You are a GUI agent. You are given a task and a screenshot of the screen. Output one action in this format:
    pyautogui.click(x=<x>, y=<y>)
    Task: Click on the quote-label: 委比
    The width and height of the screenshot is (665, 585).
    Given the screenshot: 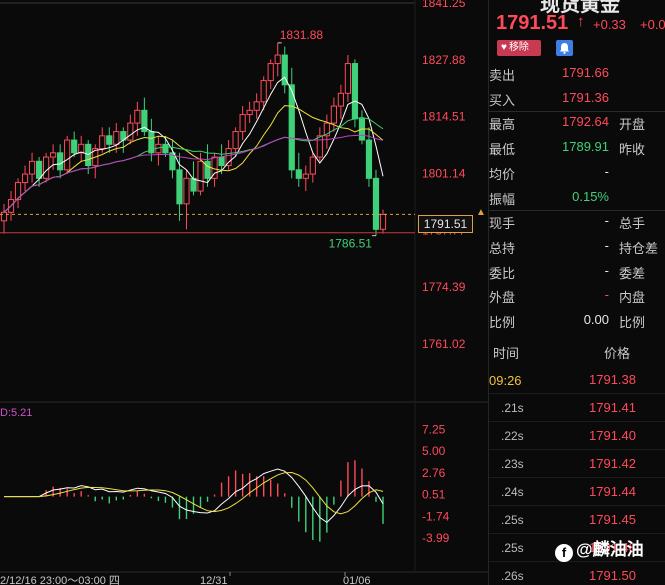 What is the action you would take?
    pyautogui.click(x=502, y=273)
    